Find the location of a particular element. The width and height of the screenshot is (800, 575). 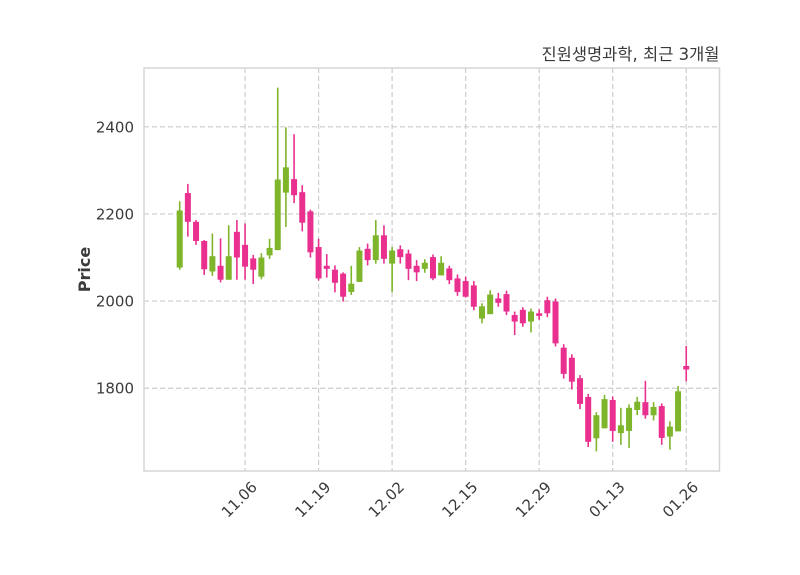

x-axis-tick-labels: 11.06 11.19 12.02 12.15 12.29 01.13 01.26 is located at coordinates (460, 499).